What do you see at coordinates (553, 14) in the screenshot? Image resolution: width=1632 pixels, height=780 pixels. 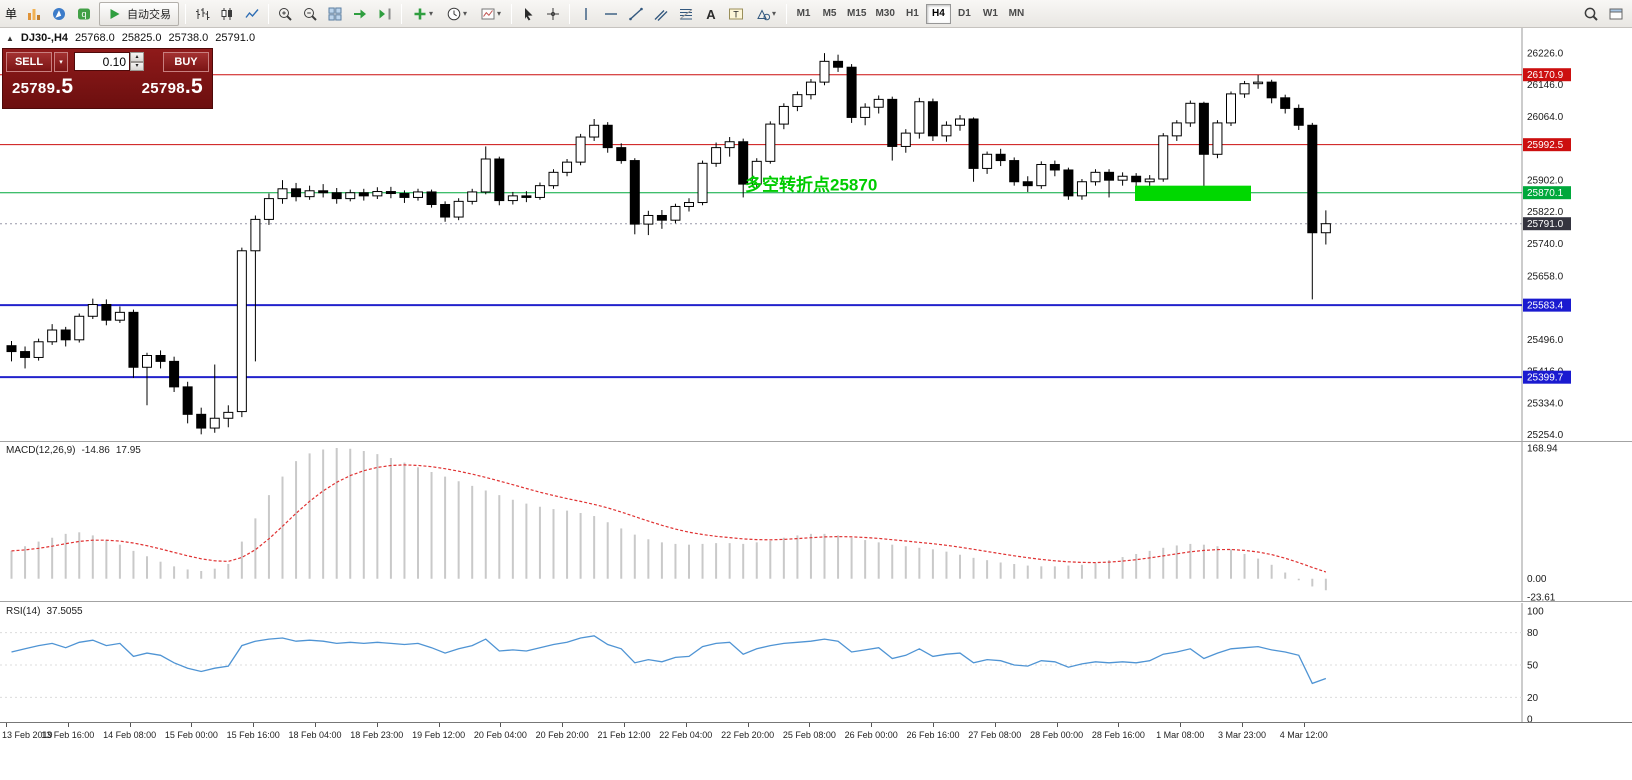 I see `crosshair-button` at bounding box center [553, 14].